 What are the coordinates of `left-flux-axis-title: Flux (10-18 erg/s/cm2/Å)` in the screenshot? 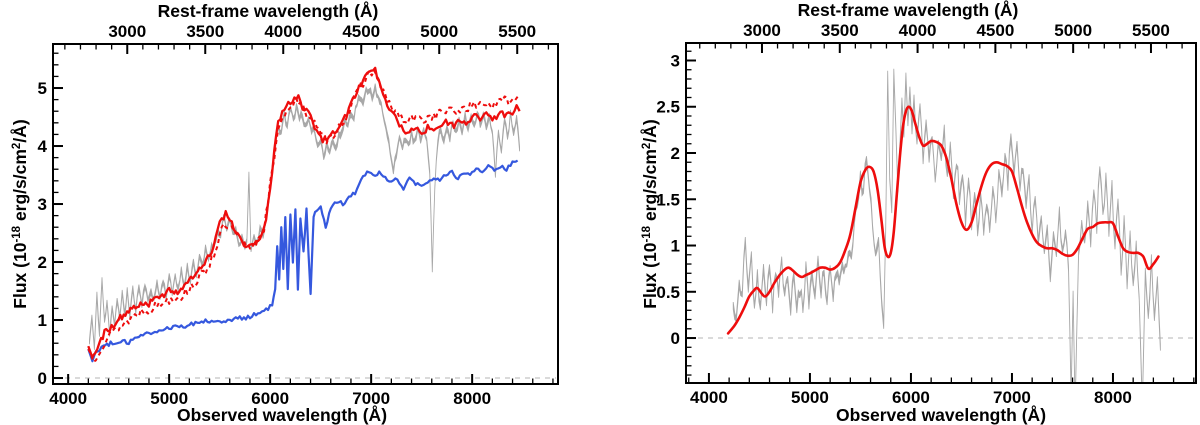 It's located at (20, 214).